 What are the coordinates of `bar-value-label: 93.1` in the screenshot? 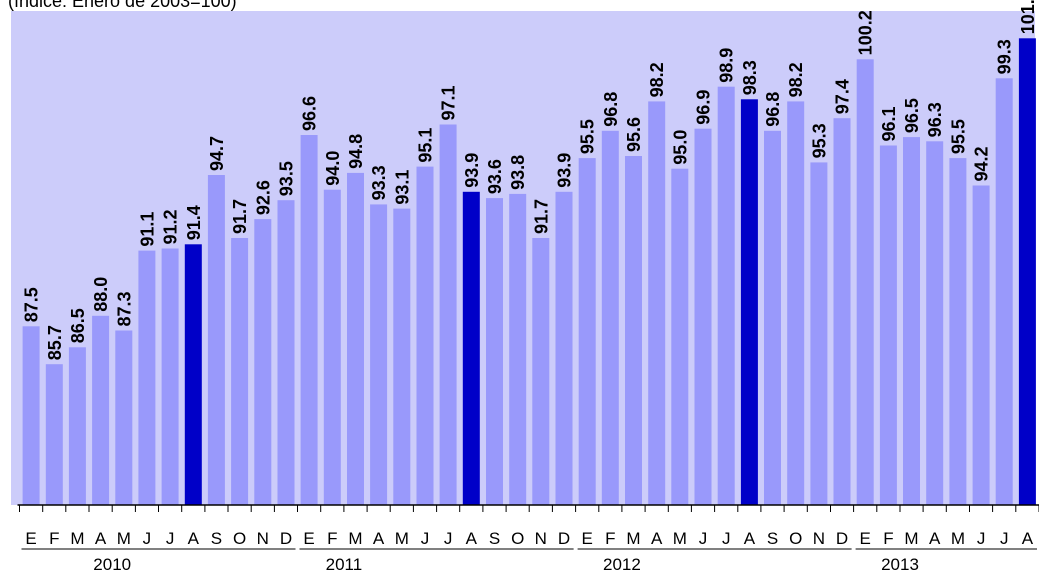 It's located at (402, 187).